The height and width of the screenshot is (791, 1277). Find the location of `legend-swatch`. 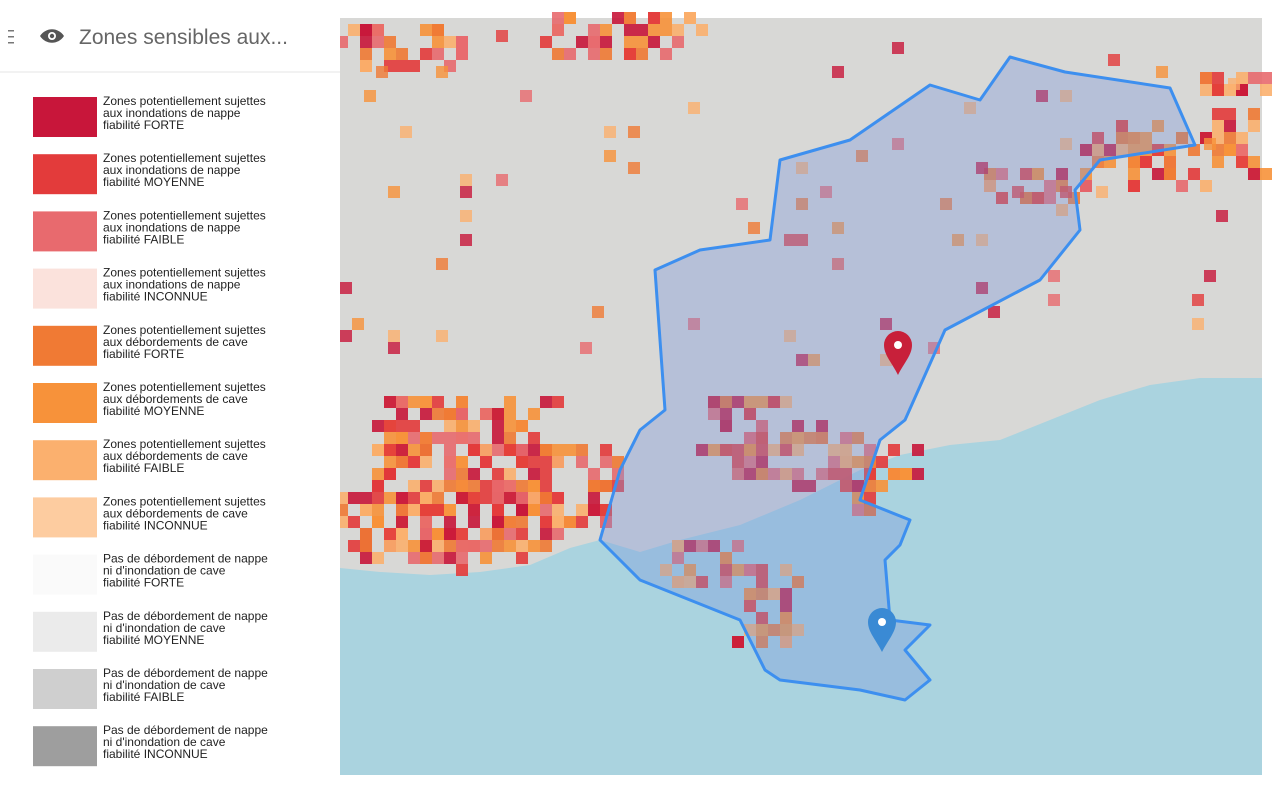

legend-swatch is located at coordinates (65, 345).